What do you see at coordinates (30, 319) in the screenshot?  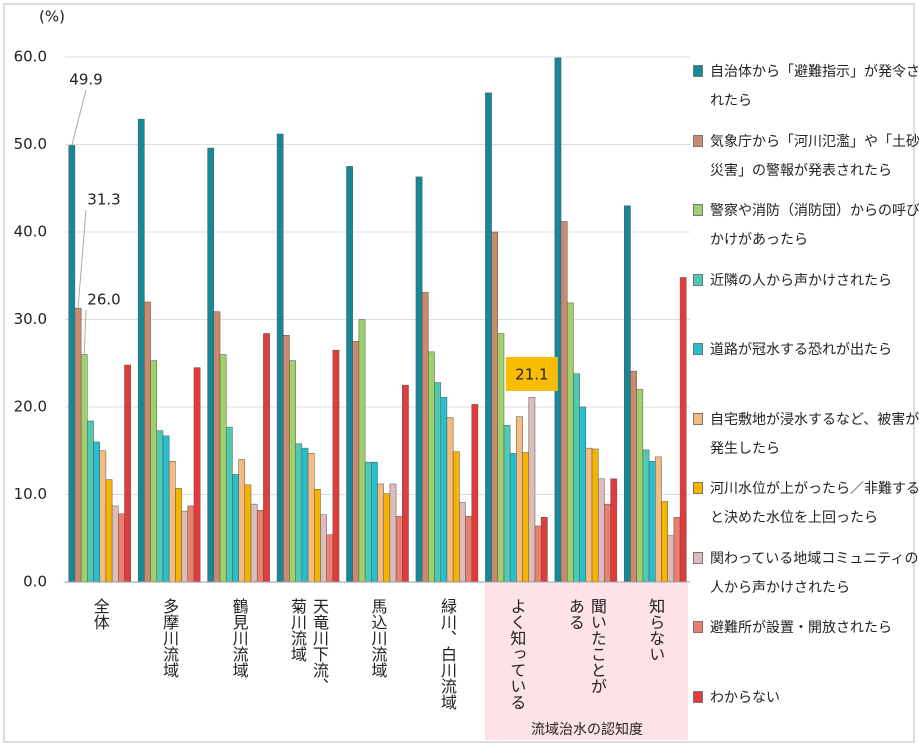 I see `y-tick-label: 30.0` at bounding box center [30, 319].